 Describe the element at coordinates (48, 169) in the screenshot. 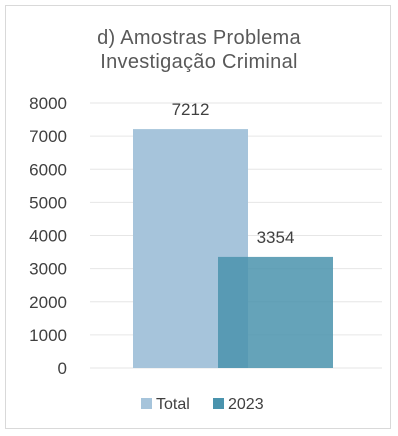

I see `y-tick-label: 6000` at that location.